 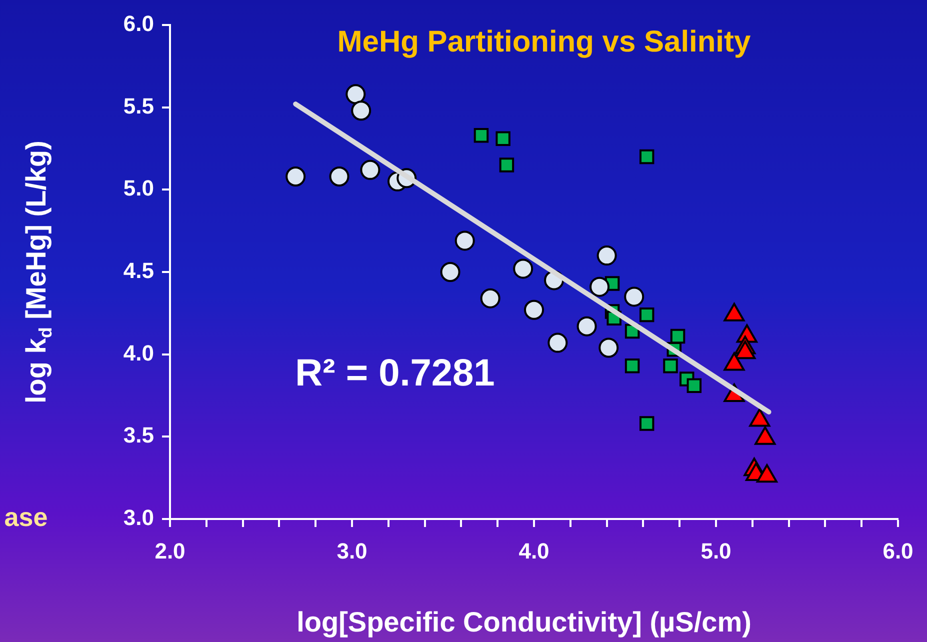 What do you see at coordinates (544, 41) in the screenshot?
I see `chart-title: MeHg Partitioning vs Salinity` at bounding box center [544, 41].